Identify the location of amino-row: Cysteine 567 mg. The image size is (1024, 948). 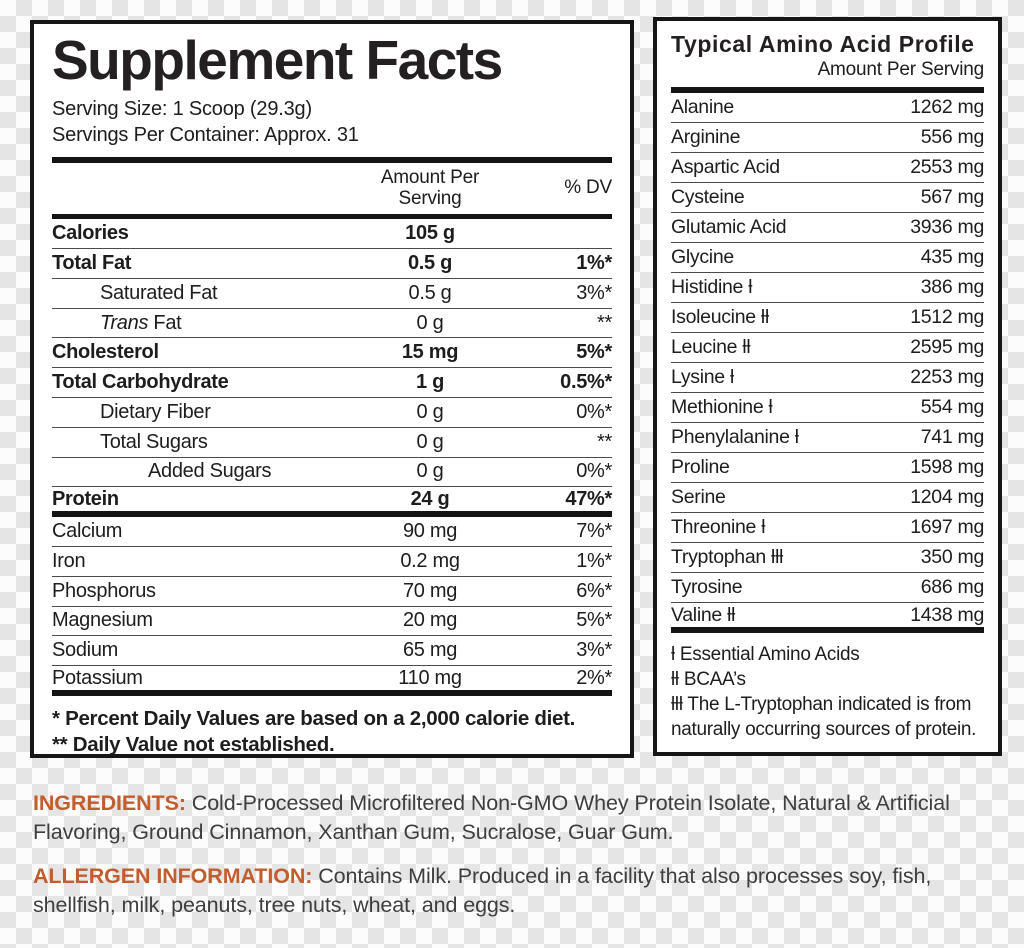
(827, 198).